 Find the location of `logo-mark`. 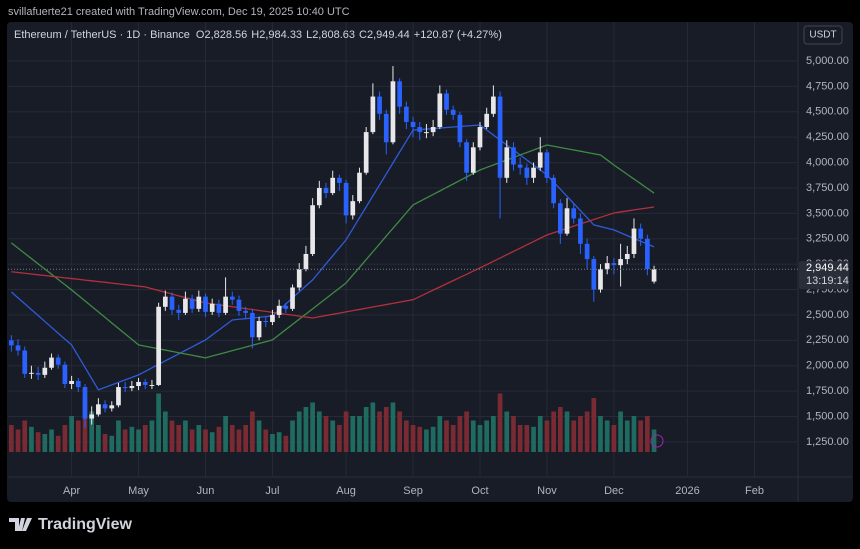

logo-mark is located at coordinates (20, 524).